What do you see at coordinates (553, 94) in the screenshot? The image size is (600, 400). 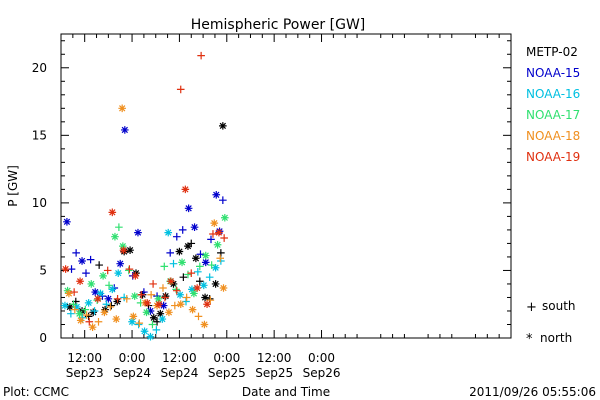 I see `legend-entry-noaa-16: NOAA-16` at bounding box center [553, 94].